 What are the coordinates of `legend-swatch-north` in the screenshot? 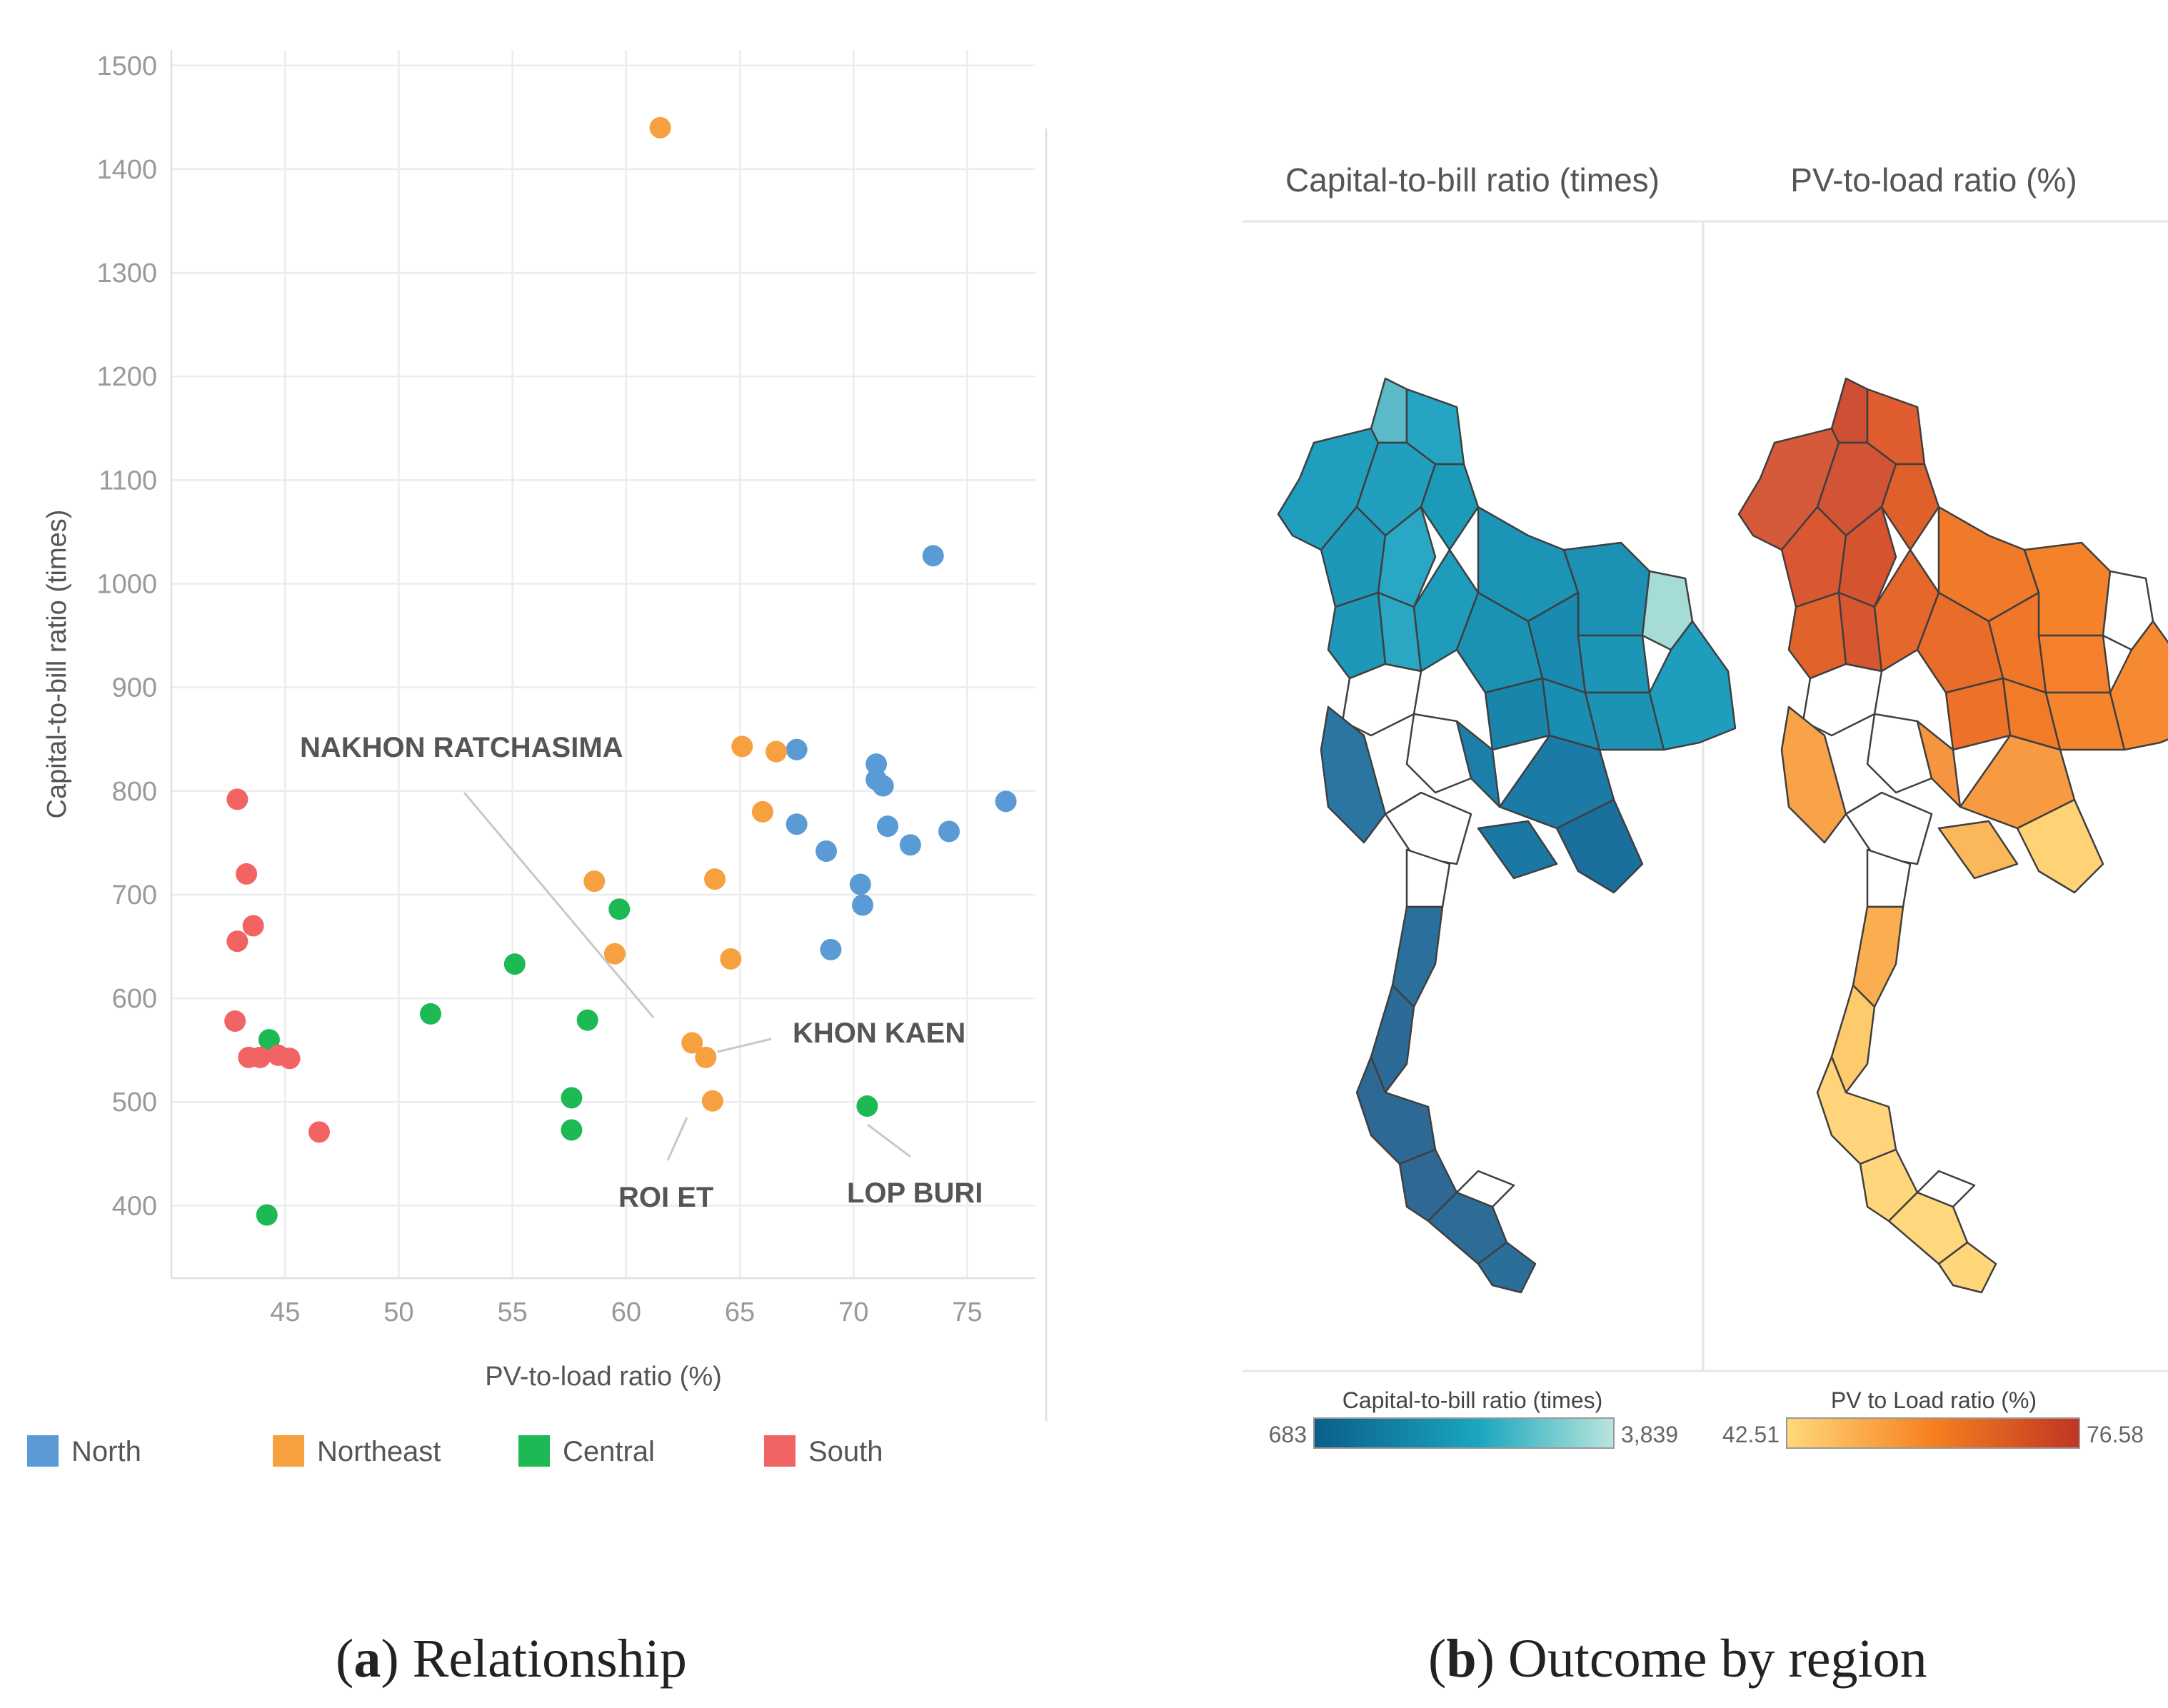 It's located at (43, 1451).